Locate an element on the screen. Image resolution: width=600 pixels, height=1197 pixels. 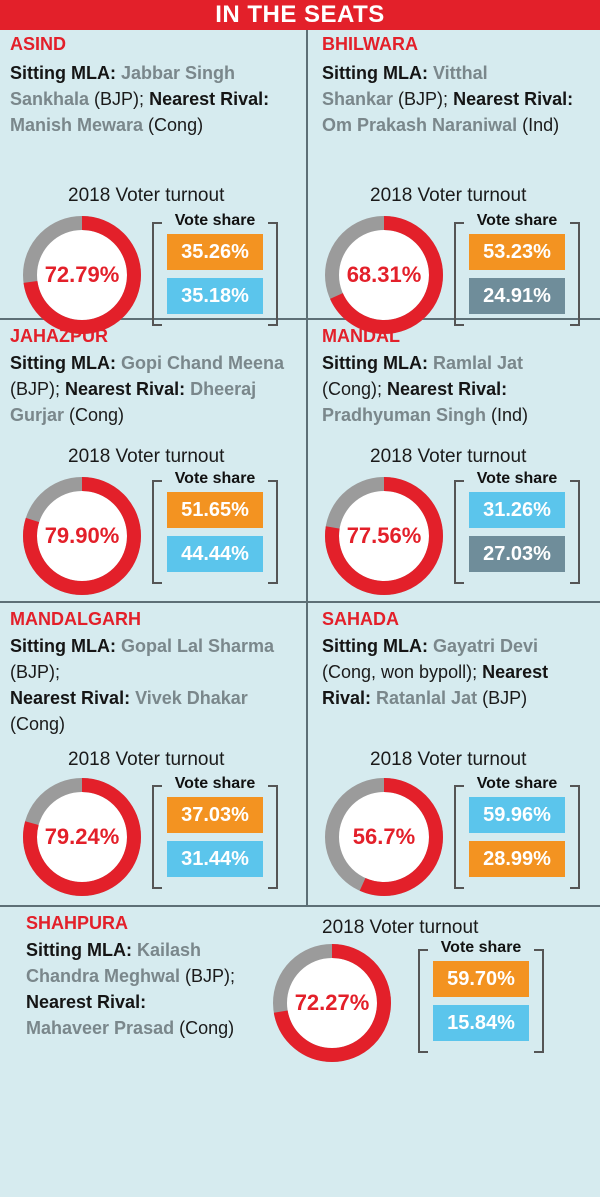
details-line: Sitting MLA: Kailash is located at coordinates (130, 950).